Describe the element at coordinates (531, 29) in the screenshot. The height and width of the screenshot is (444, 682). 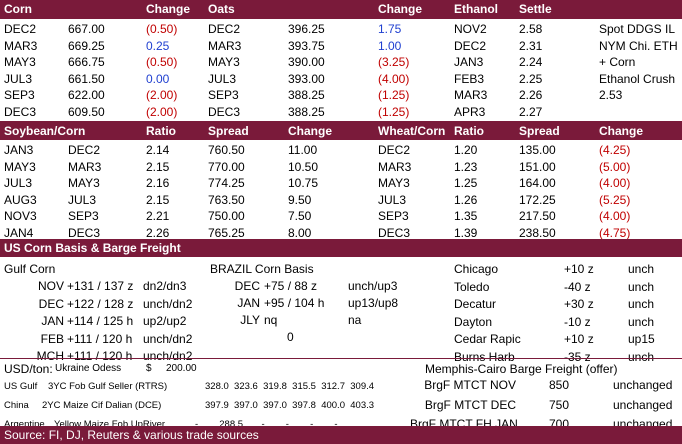
I see `ethanol-settle: 2.58` at that location.